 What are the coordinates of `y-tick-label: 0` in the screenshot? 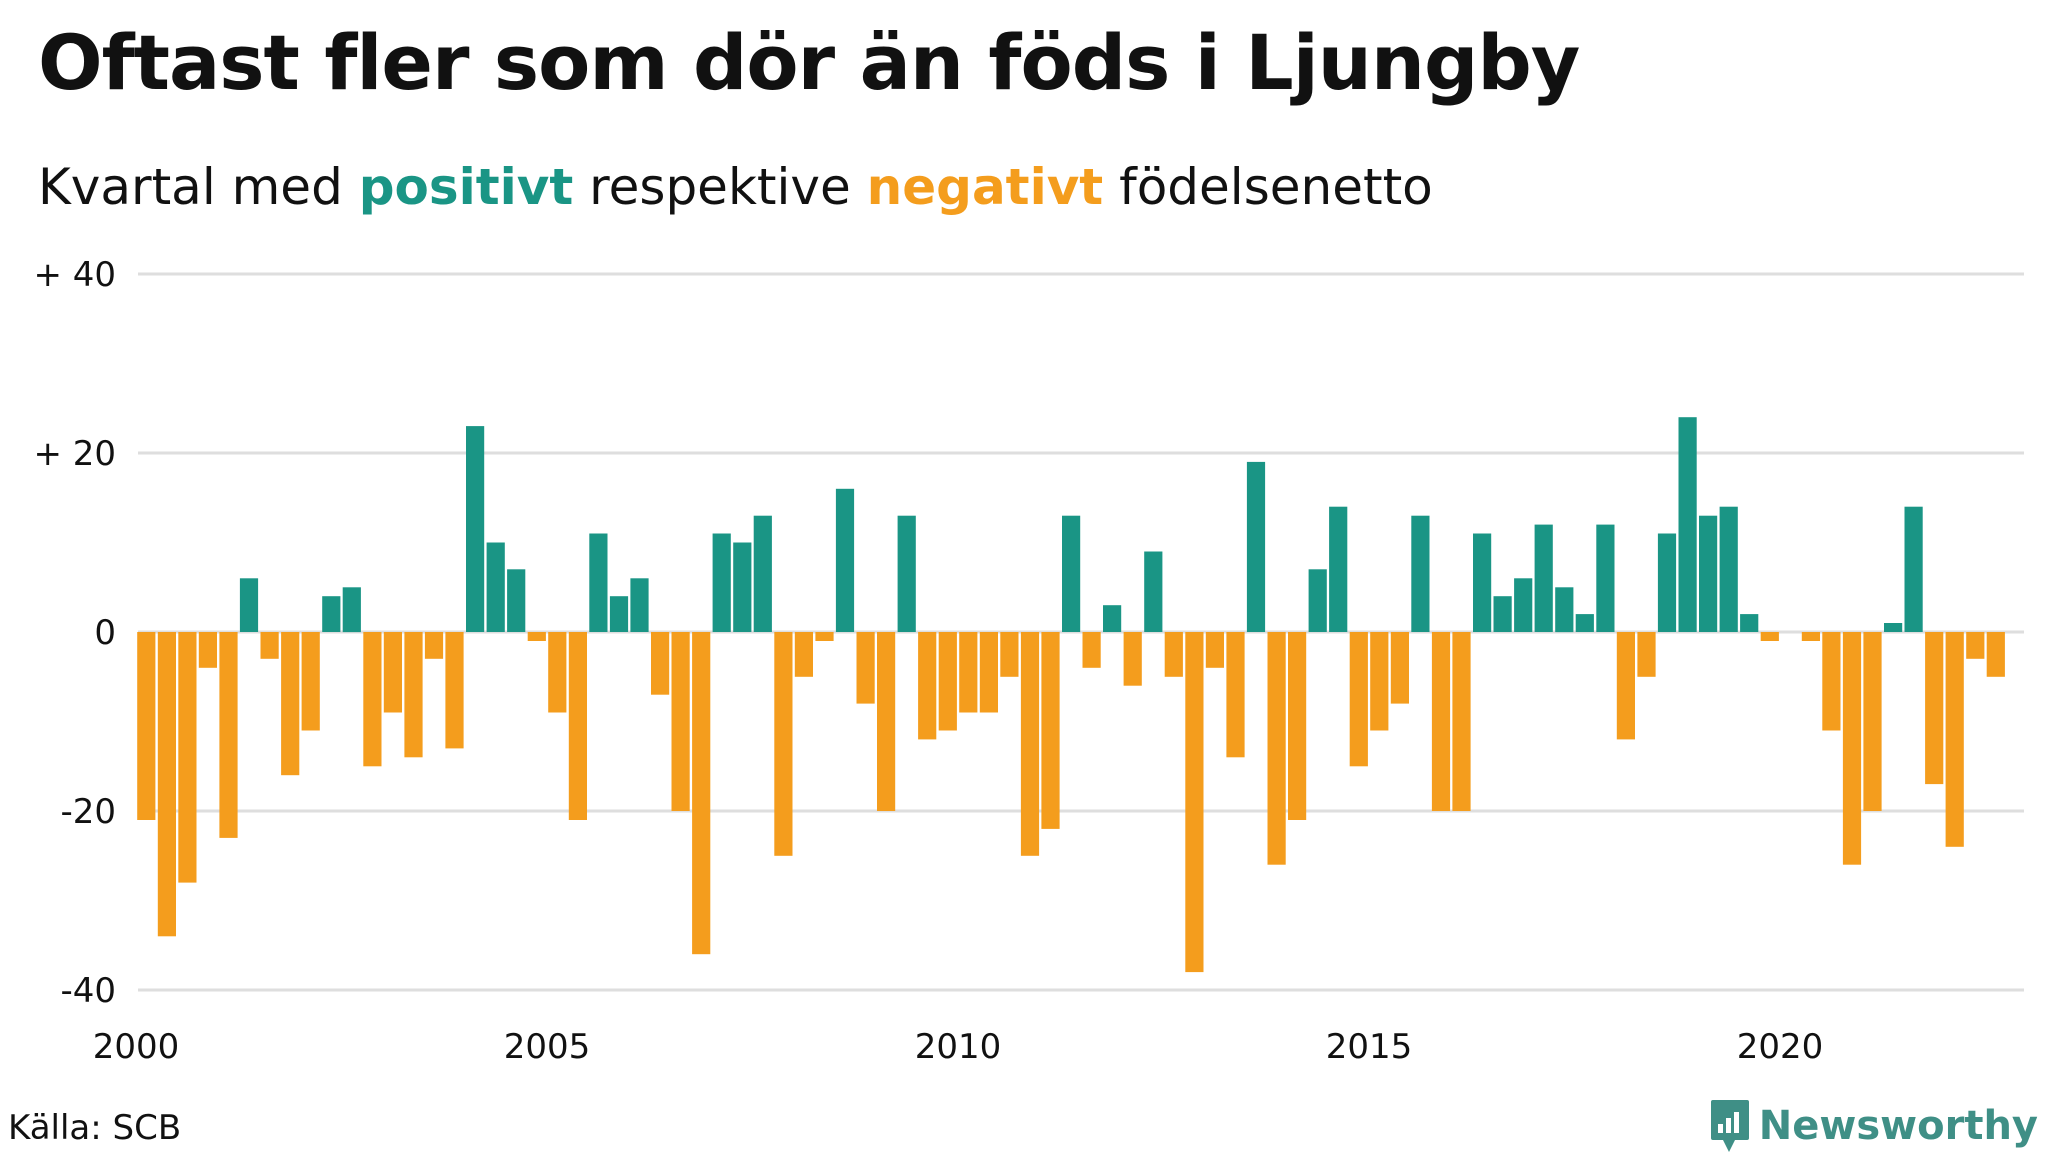 It's located at (105, 633).